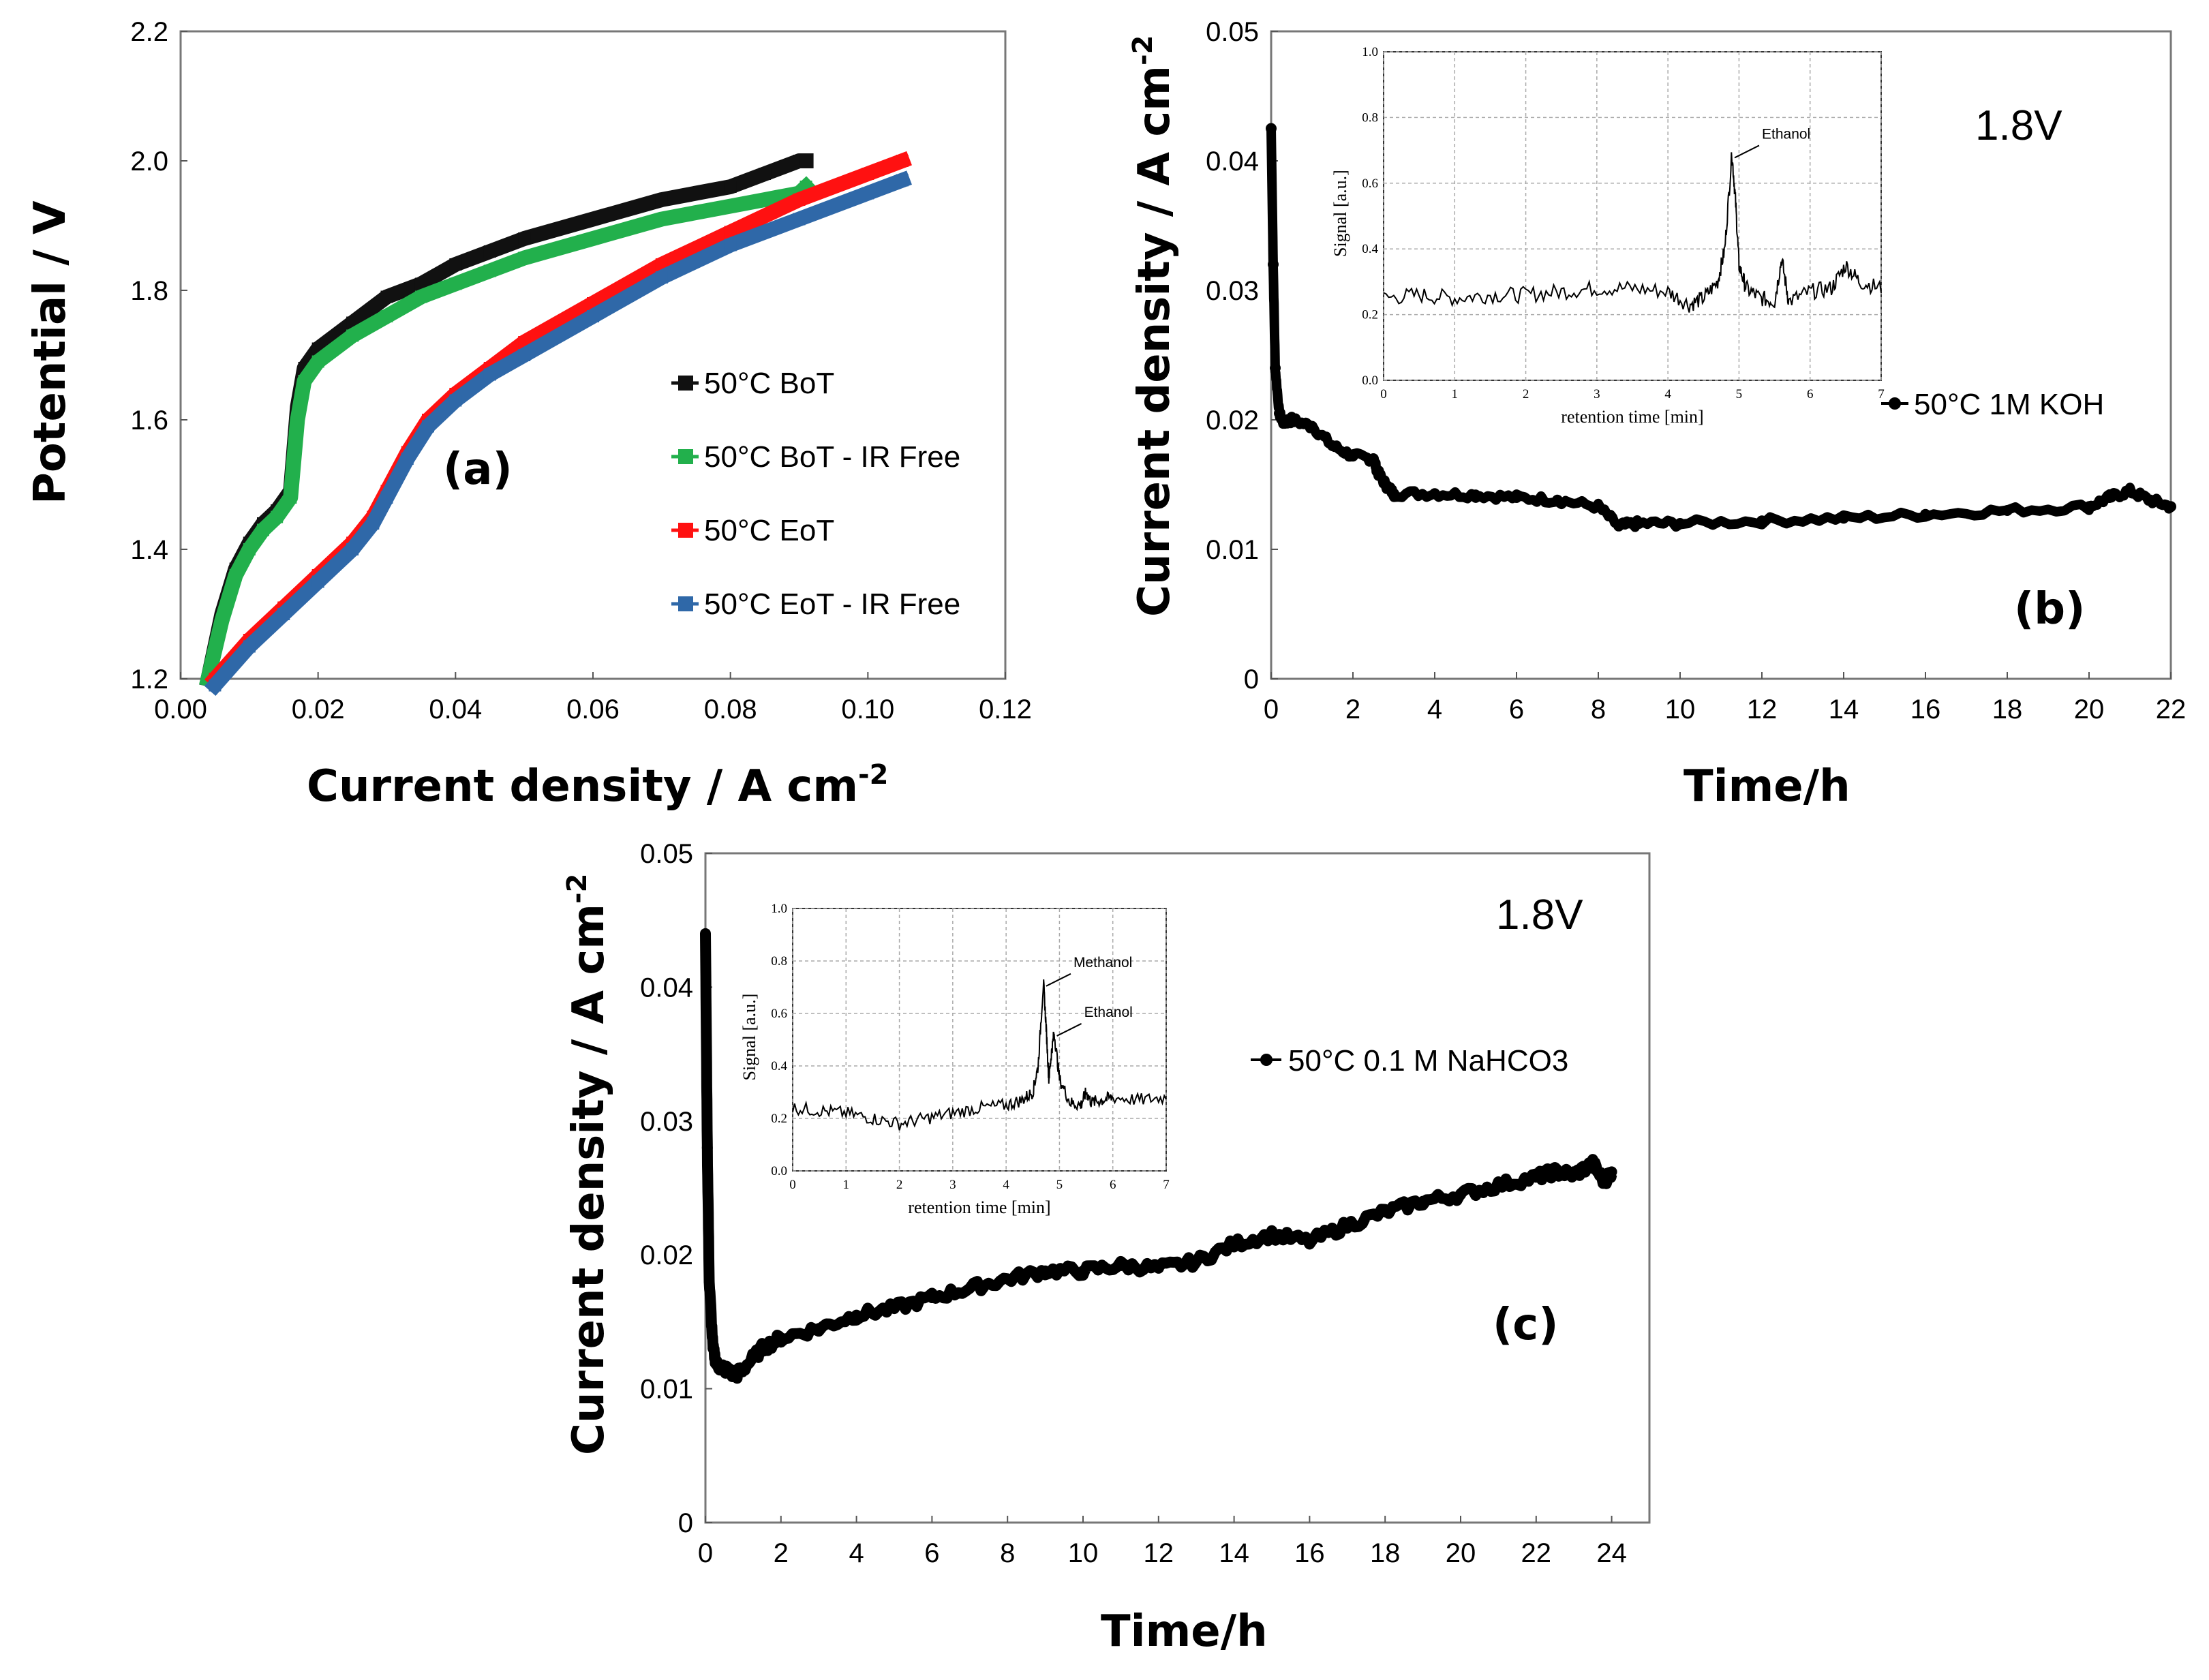 This screenshot has height=1680, width=2209. What do you see at coordinates (952, 1185) in the screenshot?
I see `c-inset-x-tick-label: 3` at bounding box center [952, 1185].